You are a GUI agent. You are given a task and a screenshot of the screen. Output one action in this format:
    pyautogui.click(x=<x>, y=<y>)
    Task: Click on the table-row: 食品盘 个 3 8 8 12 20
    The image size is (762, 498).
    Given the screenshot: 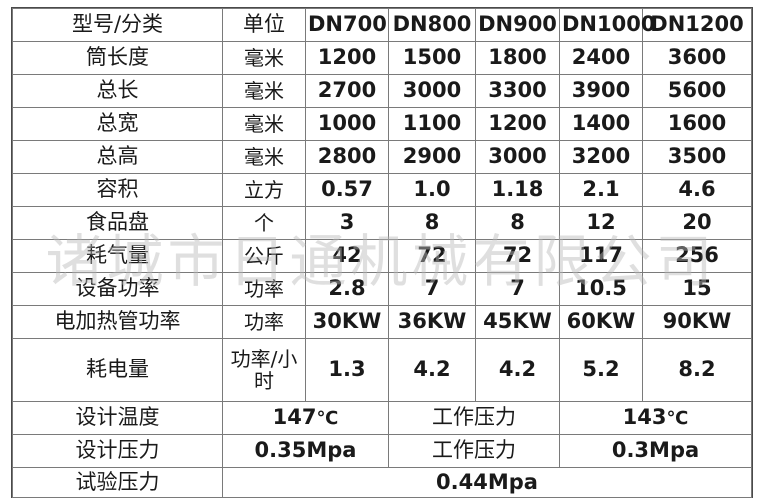 What is the action you would take?
    pyautogui.click(x=382, y=223)
    